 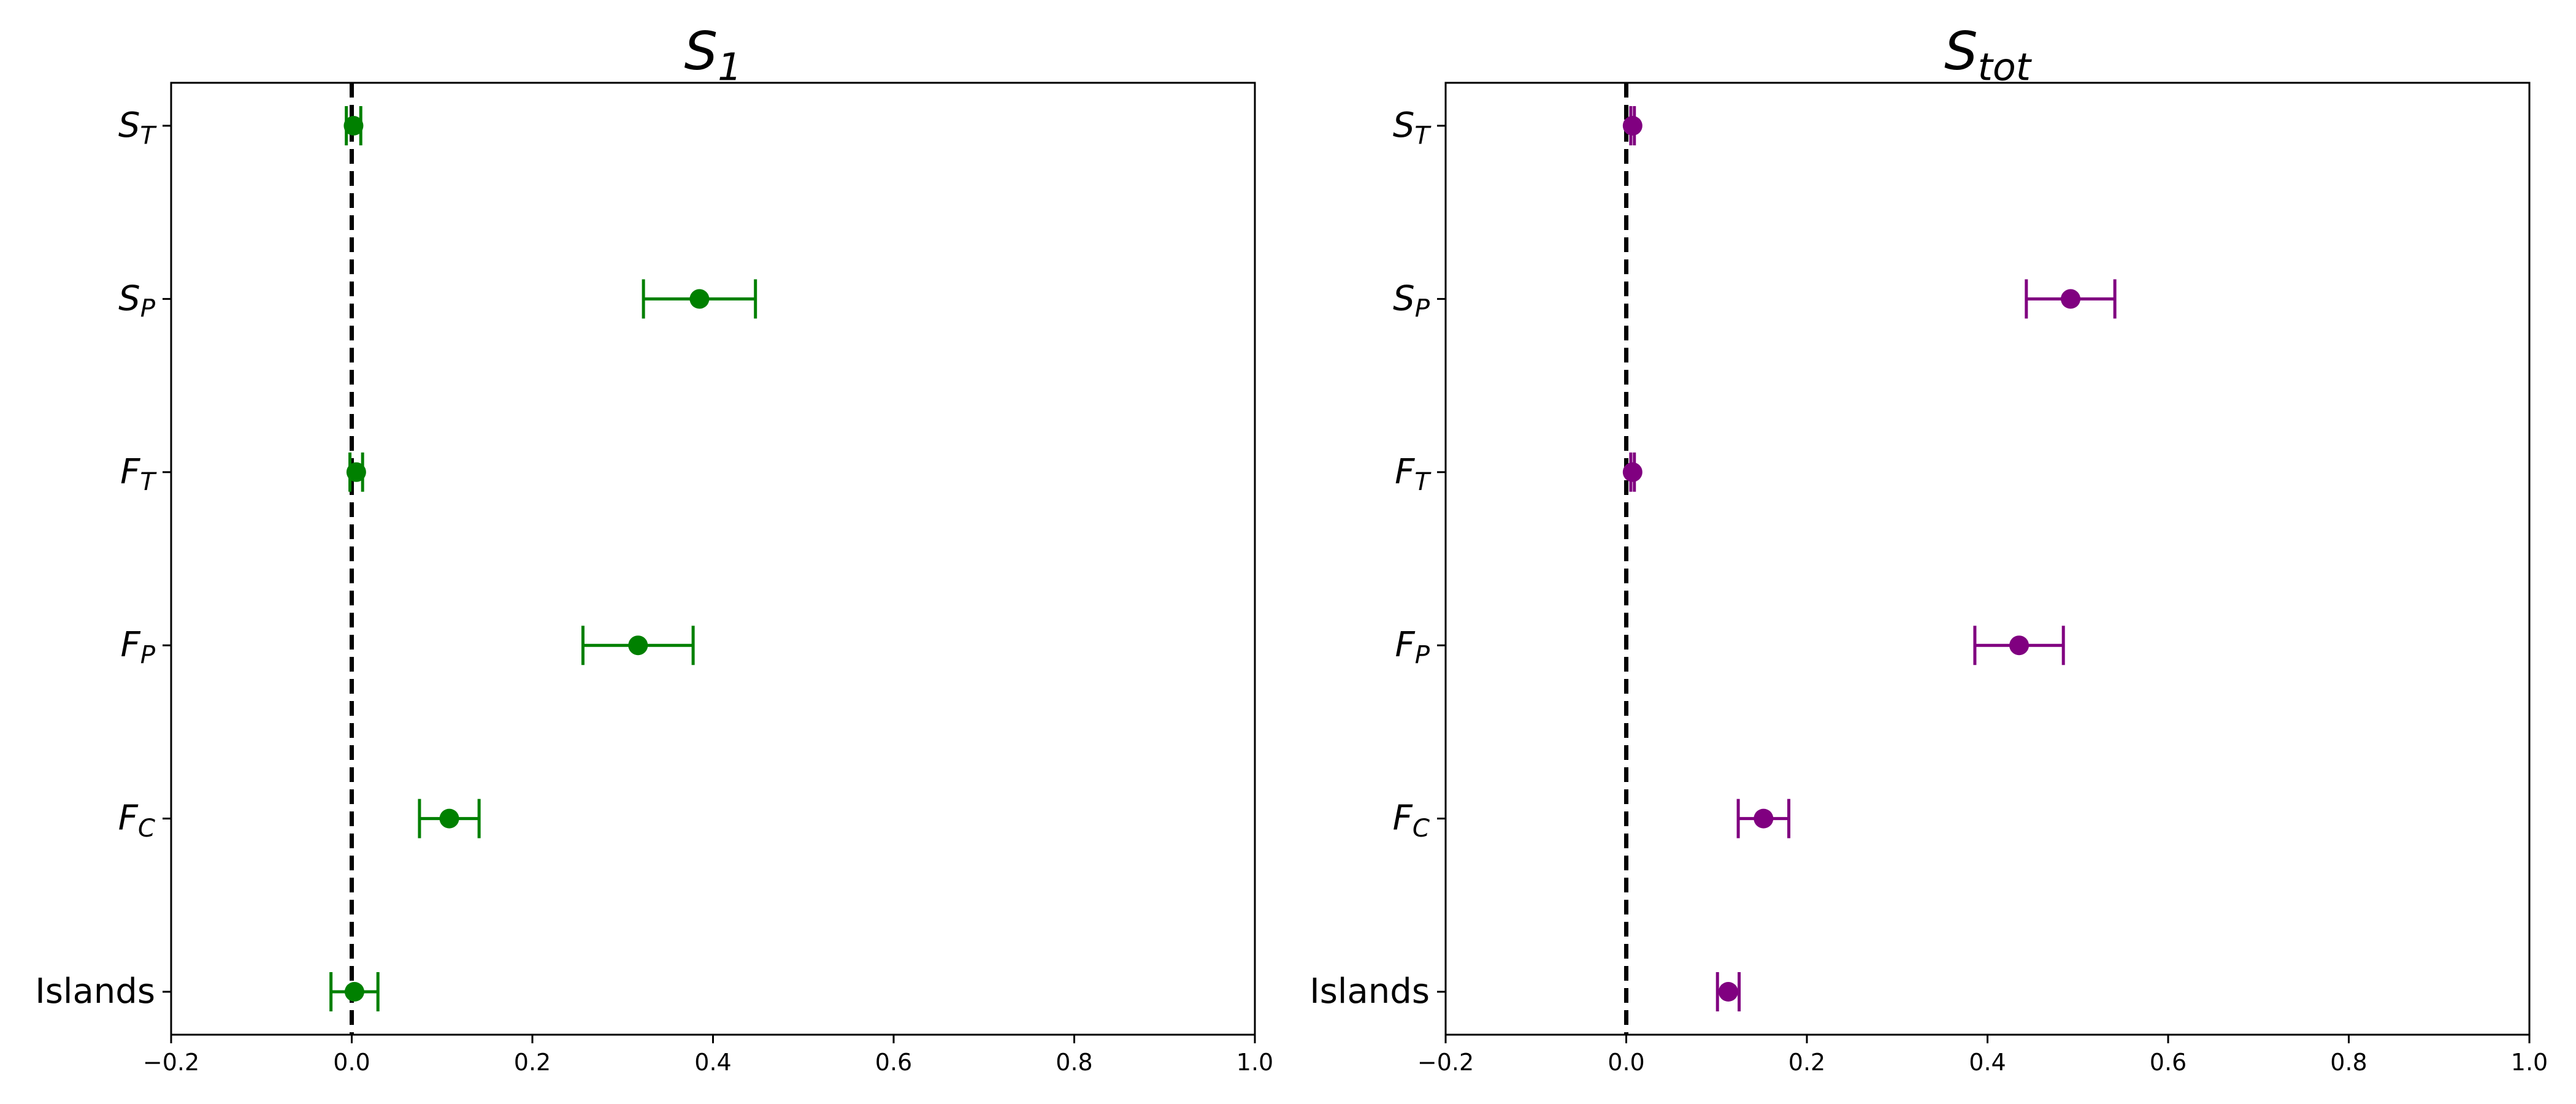 I want to click on chart-title-sub: tot, so click(x=2005, y=67).